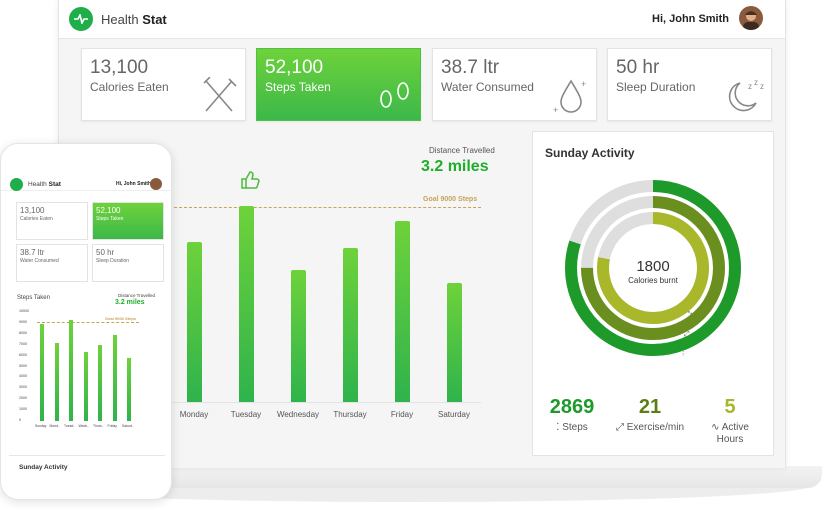 Image resolution: width=822 pixels, height=509 pixels. Describe the element at coordinates (451, 477) in the screenshot. I see `laptop-base` at that location.